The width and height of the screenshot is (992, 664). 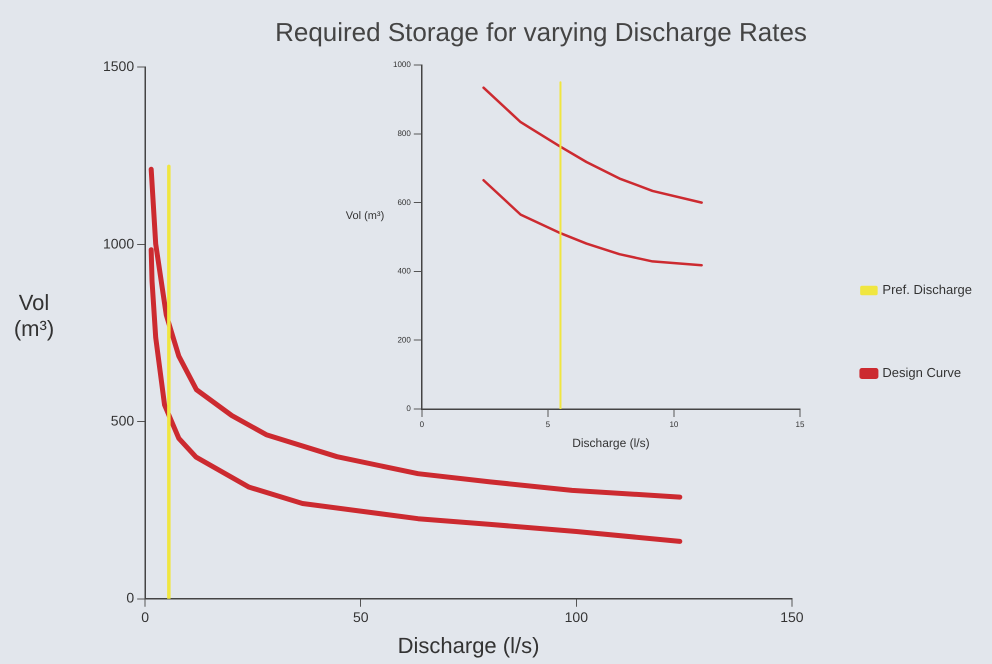 What do you see at coordinates (548, 425) in the screenshot?
I see `x-tick-label: 5` at bounding box center [548, 425].